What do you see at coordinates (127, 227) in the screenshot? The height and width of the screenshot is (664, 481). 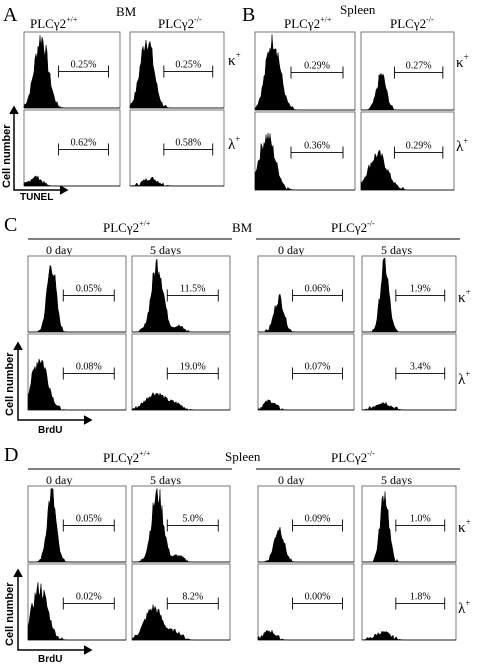 I see `panel-c-genotype-wt: PLCγ2+/+` at bounding box center [127, 227].